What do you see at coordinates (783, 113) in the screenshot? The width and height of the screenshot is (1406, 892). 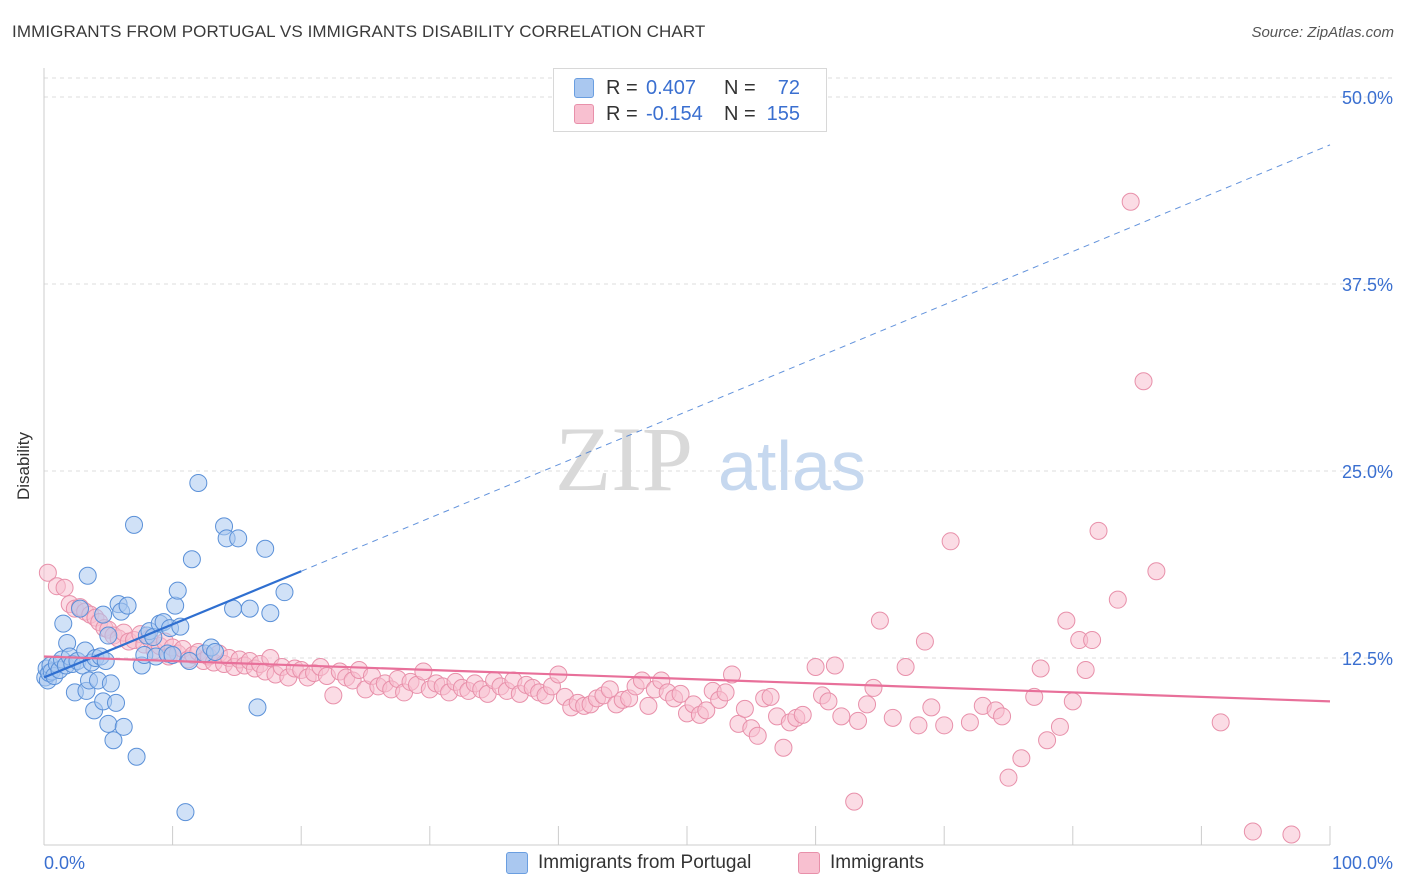 I see `legend-n-value: 155` at bounding box center [783, 113].